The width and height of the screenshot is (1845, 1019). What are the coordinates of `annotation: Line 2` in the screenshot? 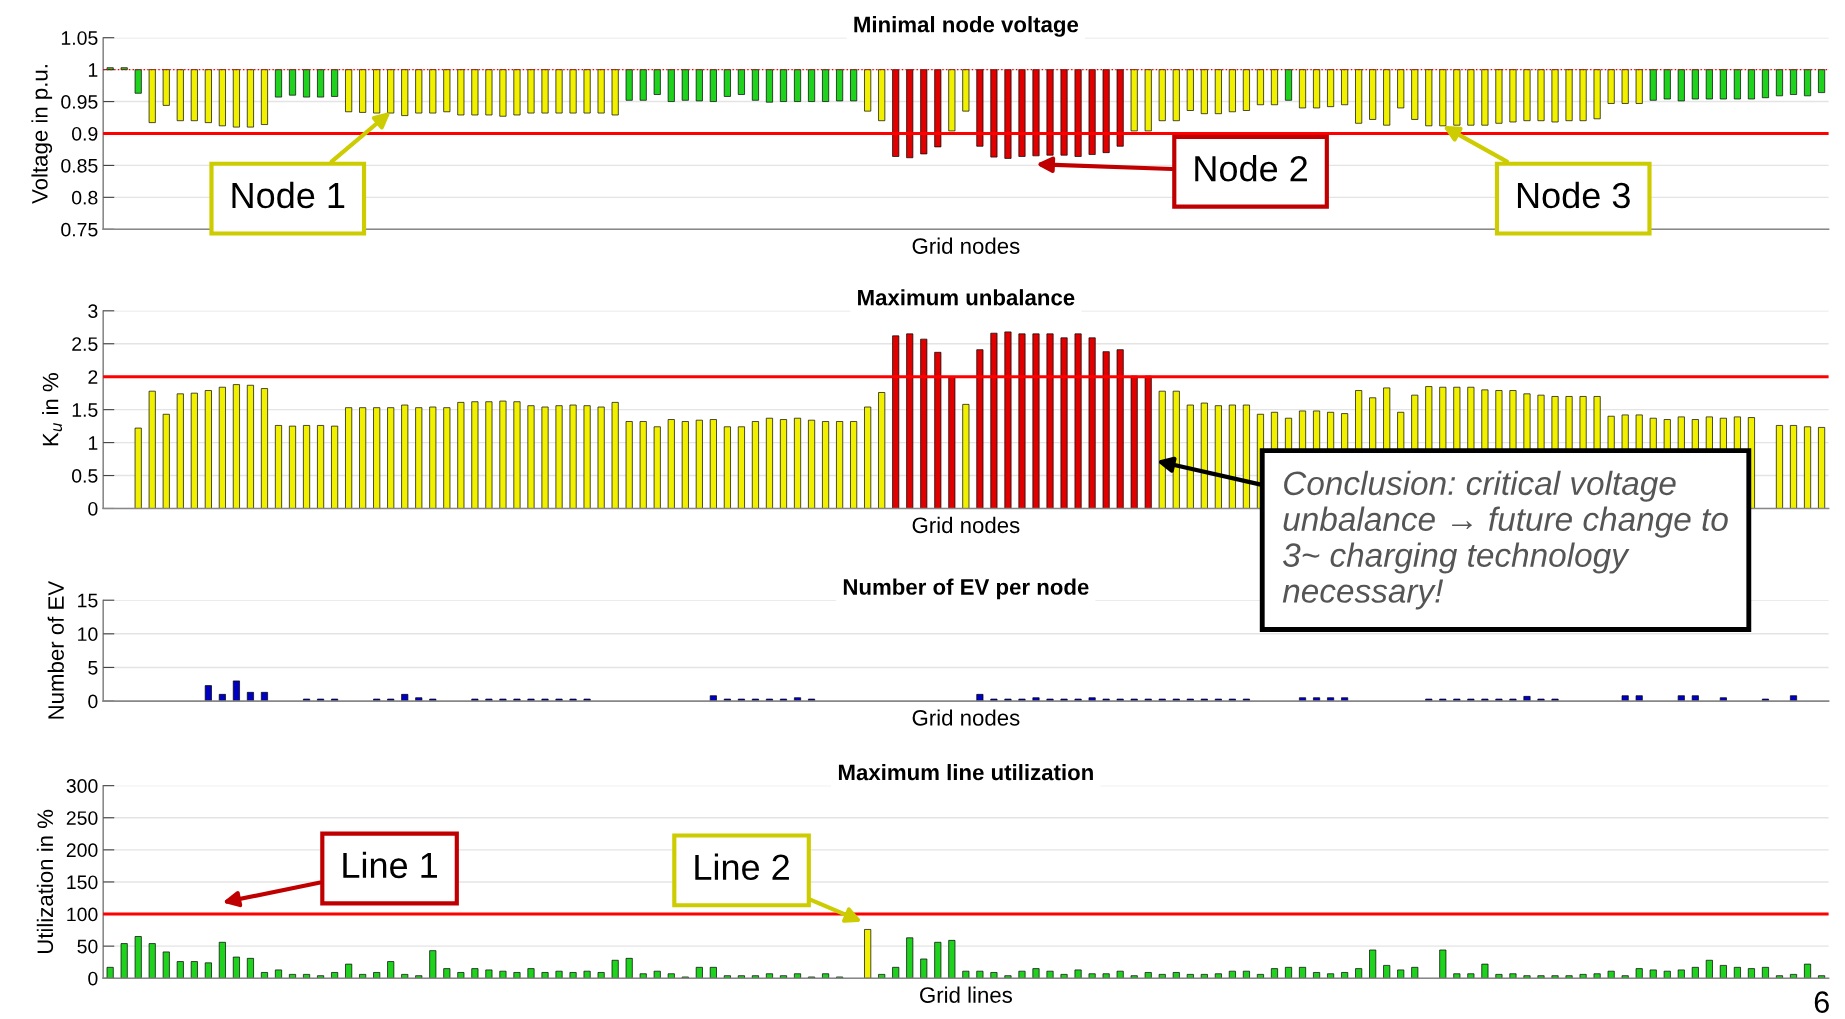 It's located at (742, 867).